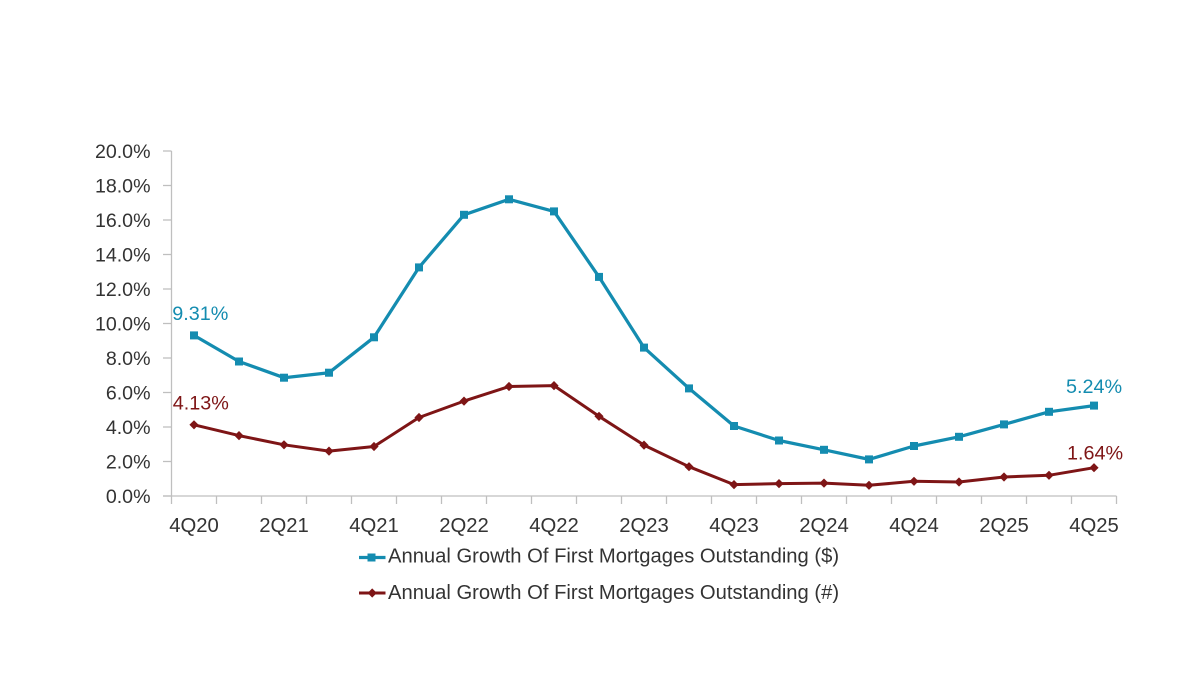 This screenshot has width=1200, height=680. Describe the element at coordinates (464, 526) in the screenshot. I see `svg-text: 2Q22` at that location.